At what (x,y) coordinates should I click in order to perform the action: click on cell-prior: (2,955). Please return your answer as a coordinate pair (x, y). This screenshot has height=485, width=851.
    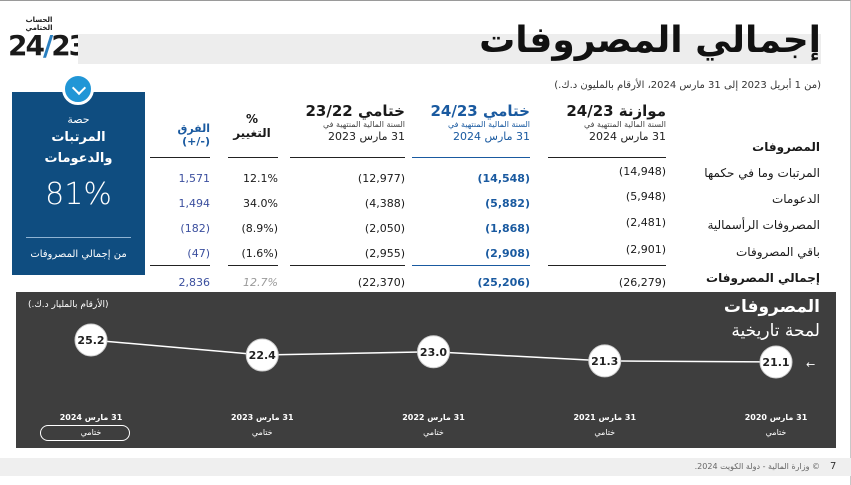
    Looking at the image, I should click on (384, 253).